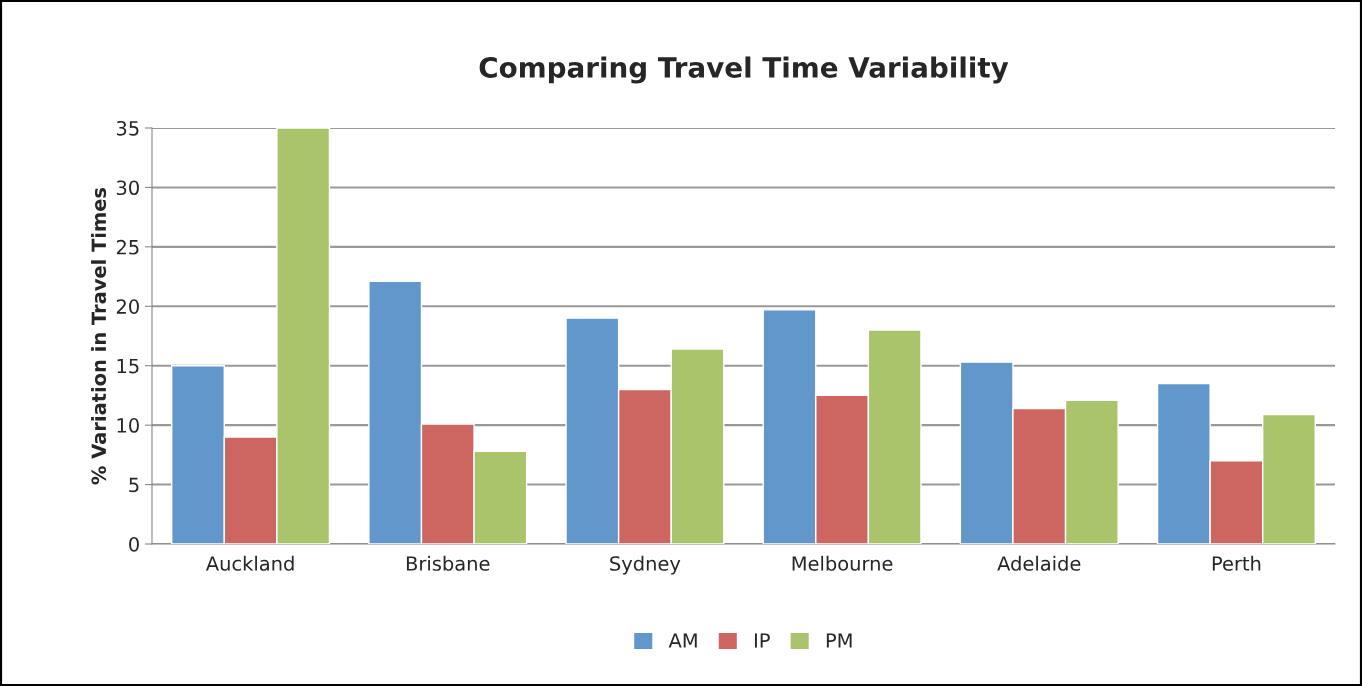  What do you see at coordinates (127, 128) in the screenshot?
I see `y-tick-label: 35` at bounding box center [127, 128].